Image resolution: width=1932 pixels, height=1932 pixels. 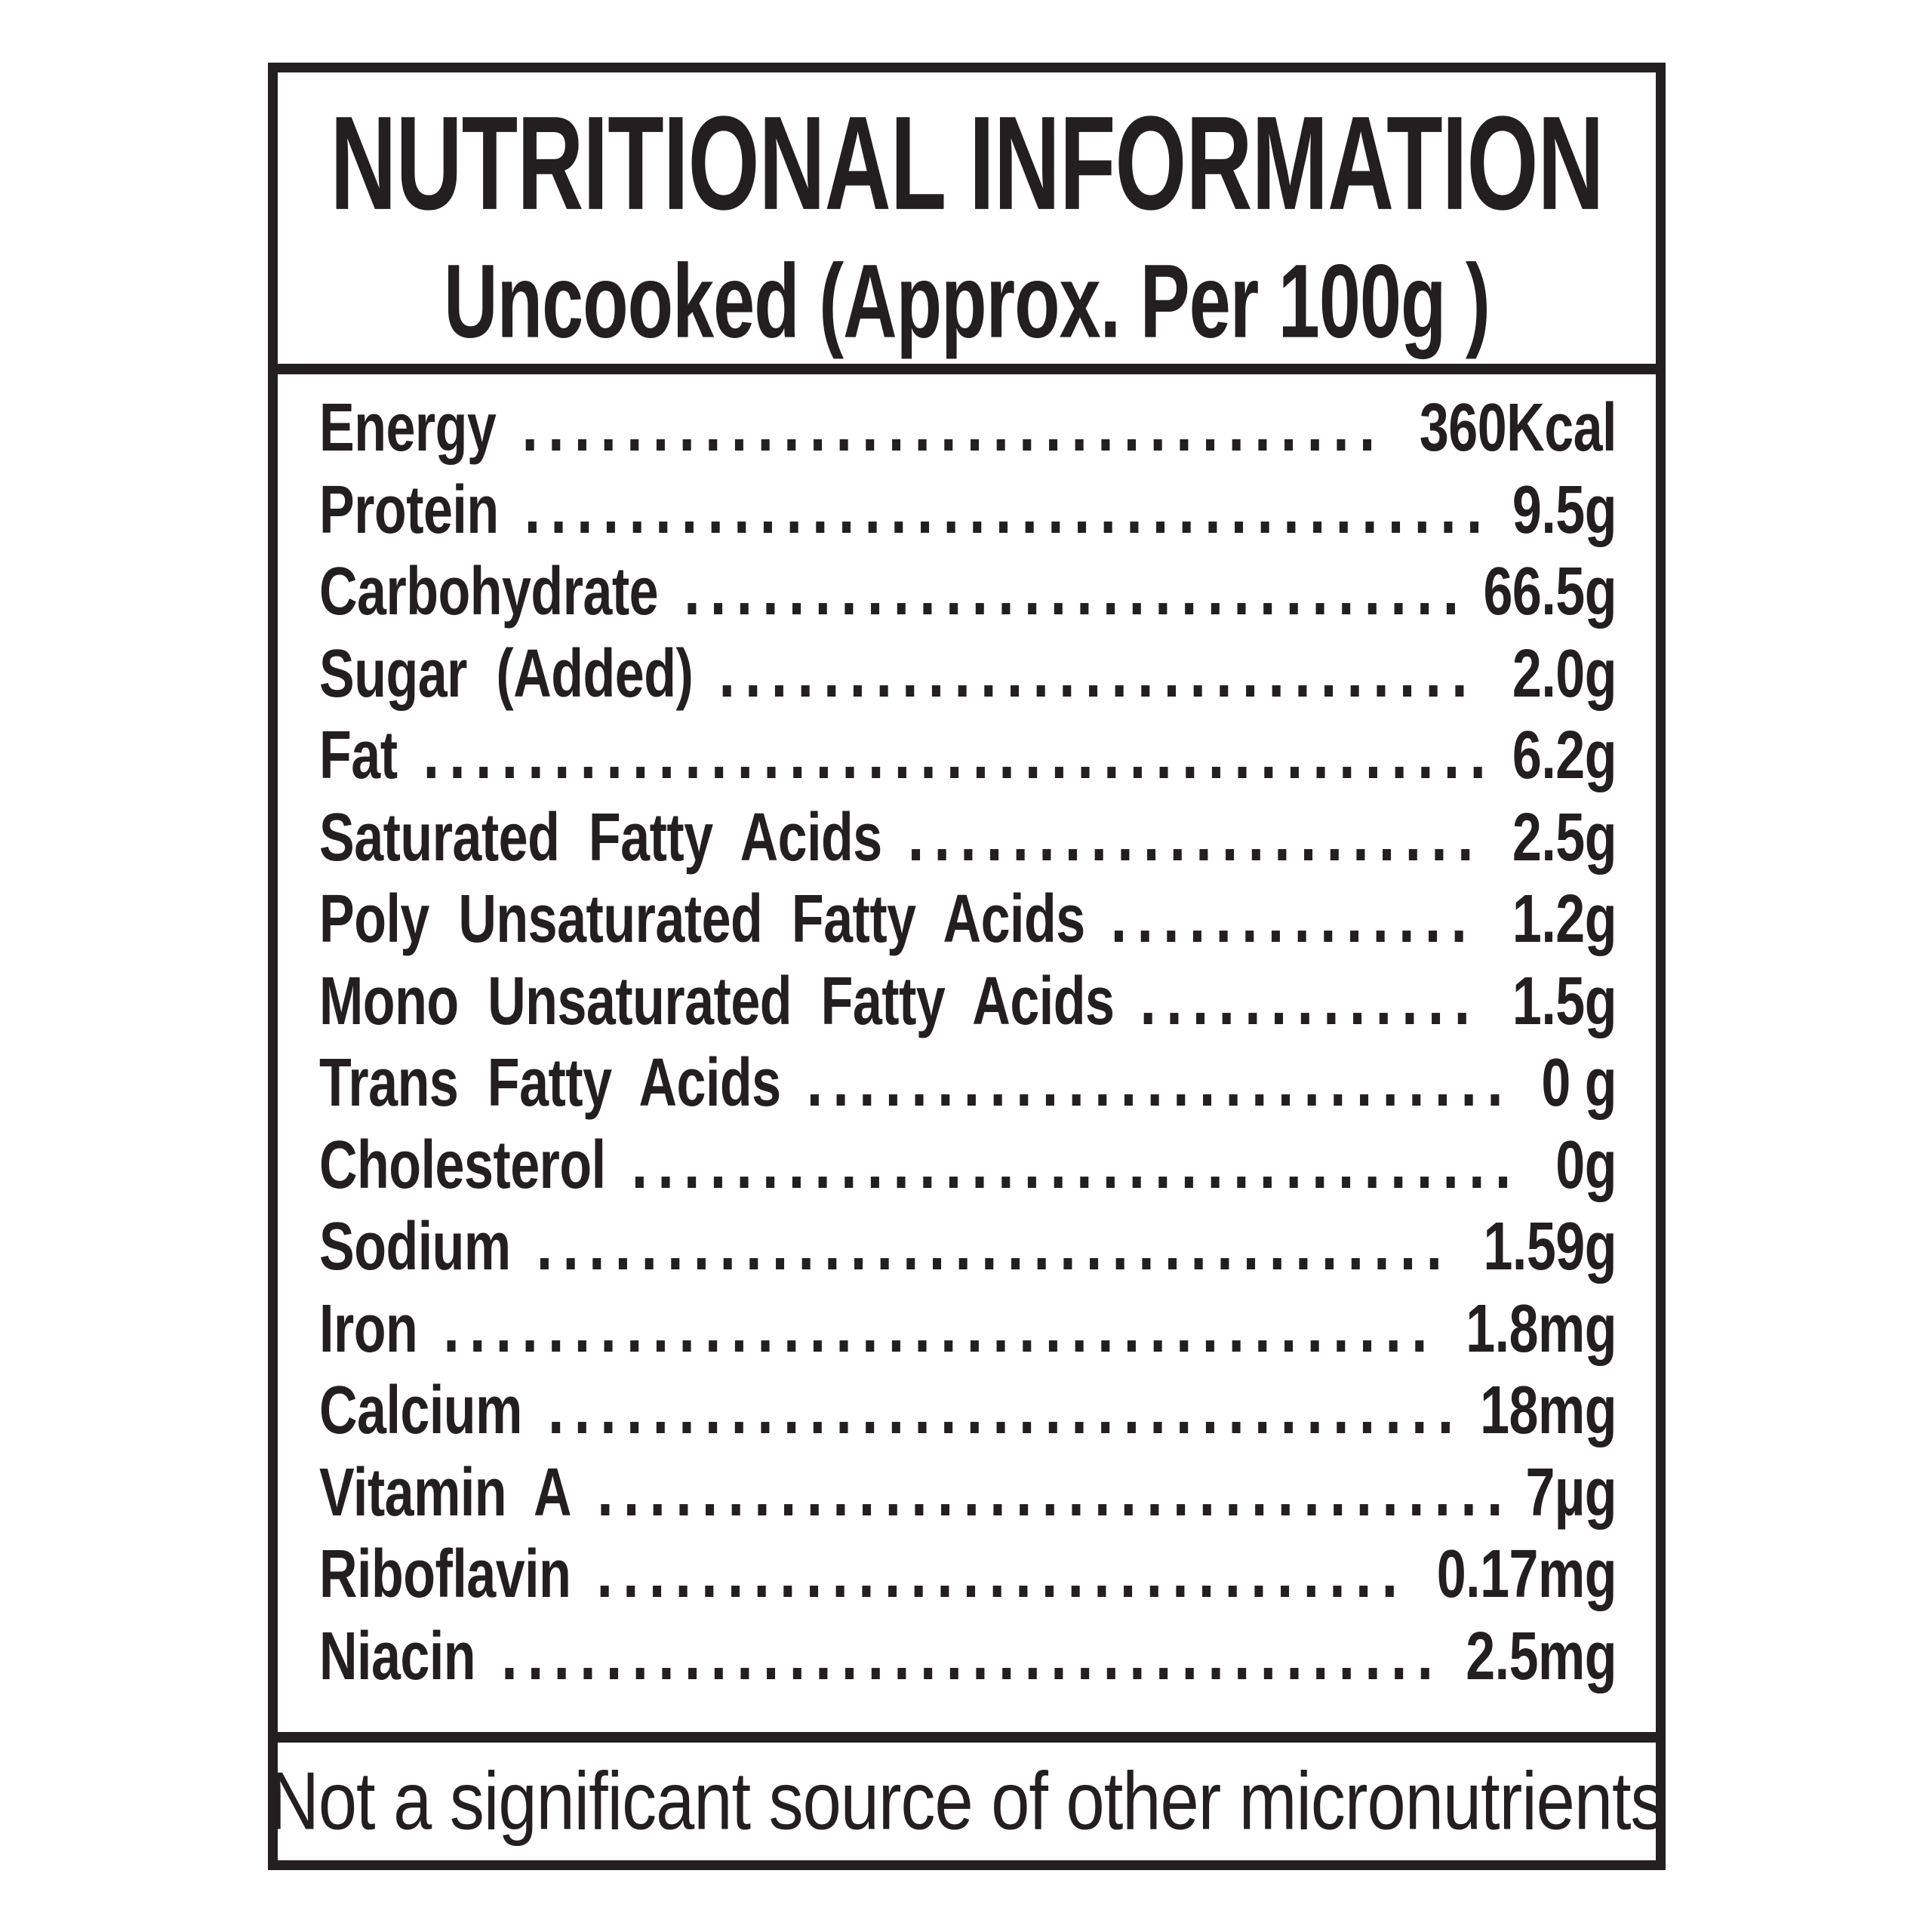 What do you see at coordinates (358, 755) in the screenshot?
I see `nutrient-name: Fat` at bounding box center [358, 755].